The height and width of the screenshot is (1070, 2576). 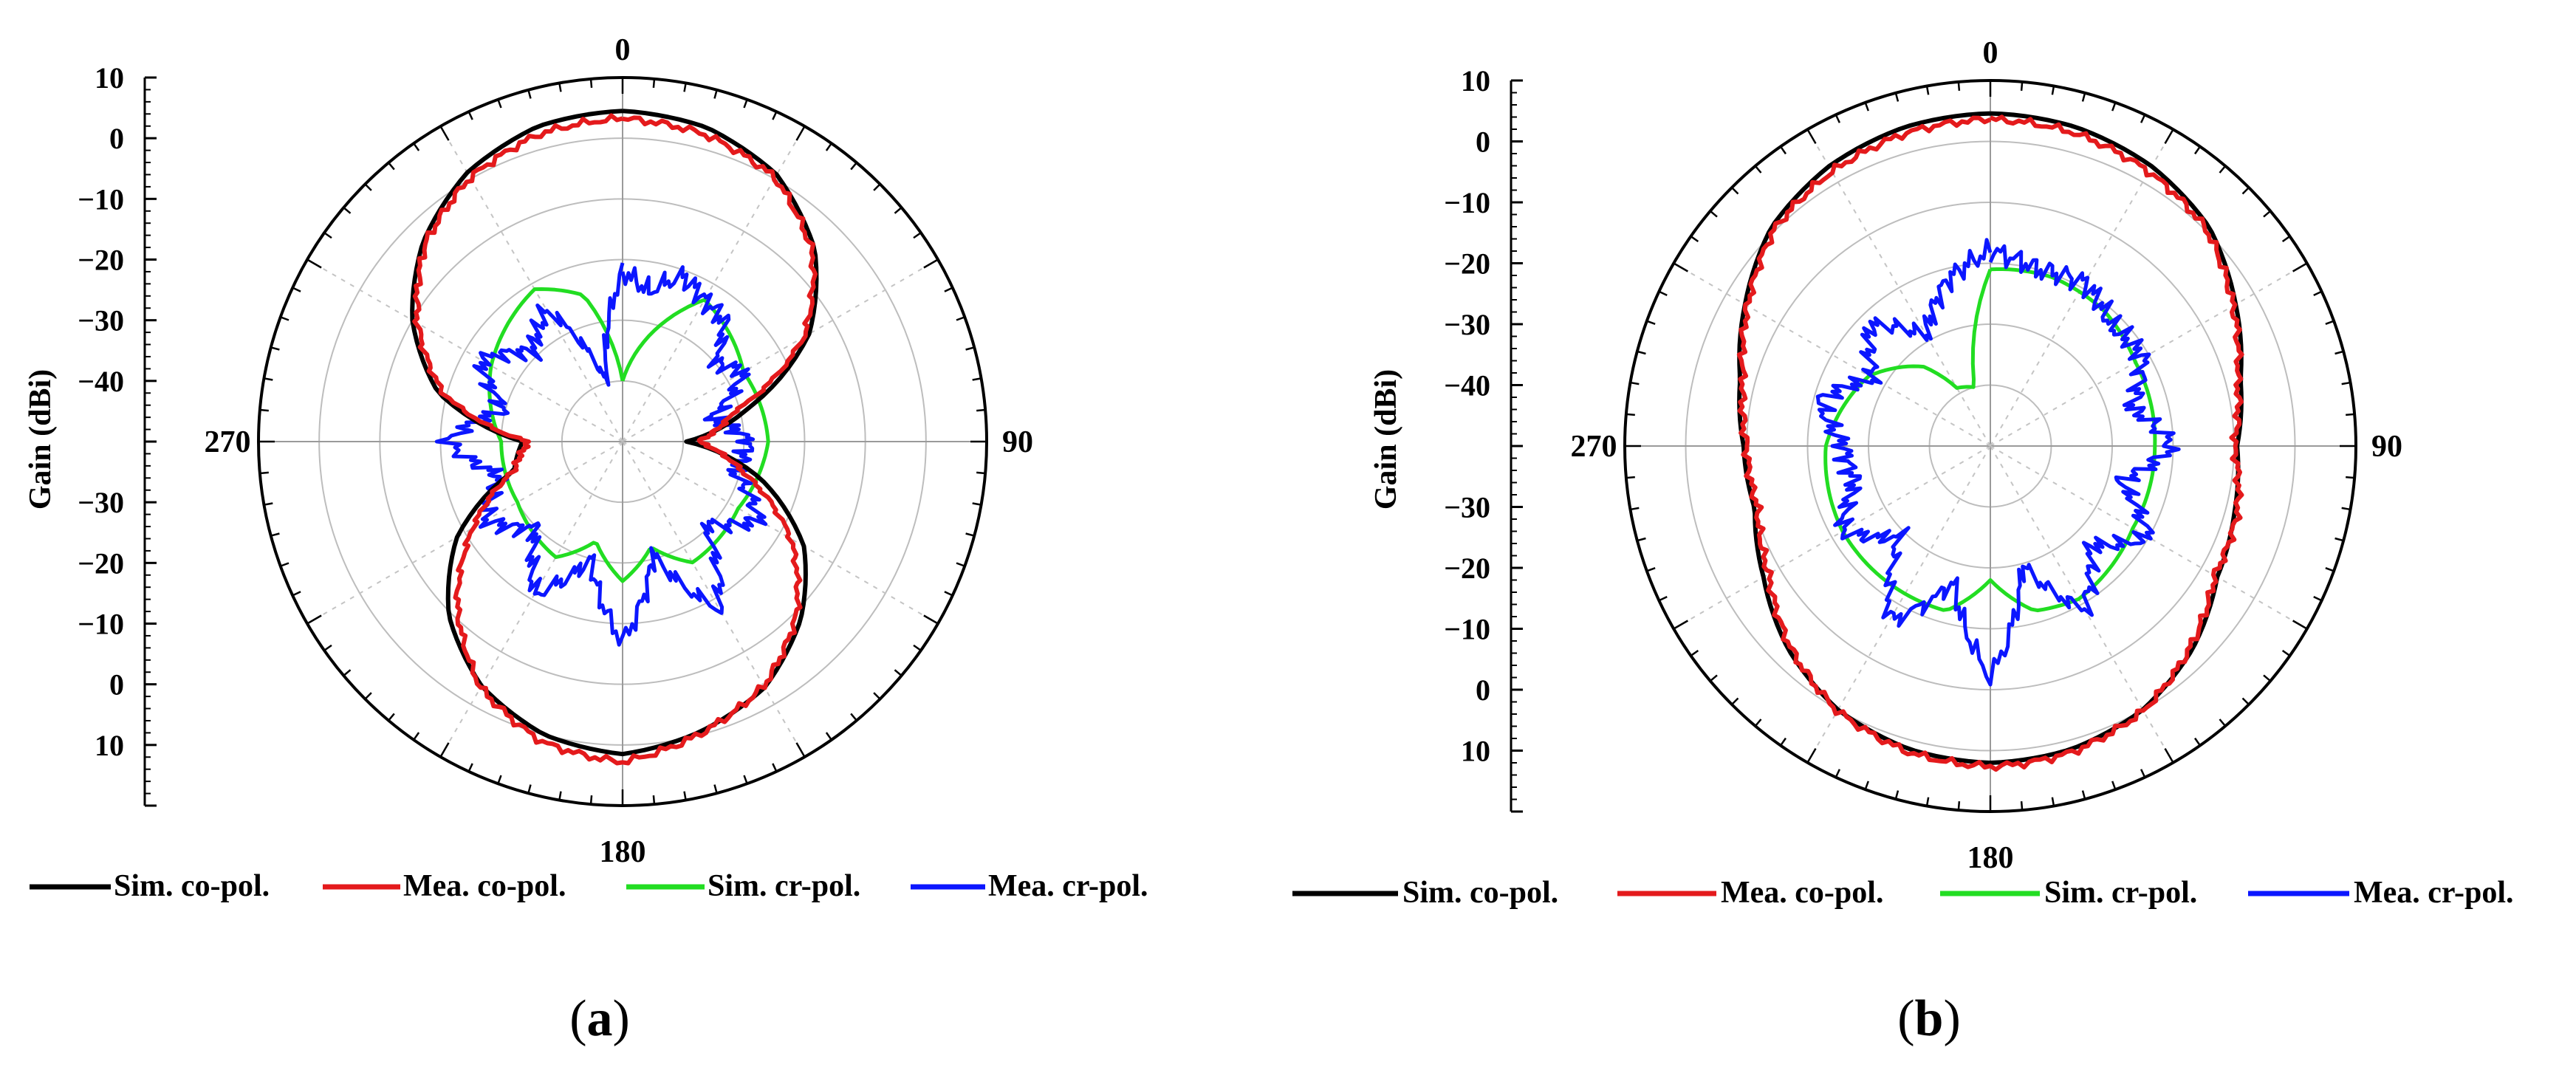 What do you see at coordinates (623, 50) in the screenshot?
I see `angle-label: 0` at bounding box center [623, 50].